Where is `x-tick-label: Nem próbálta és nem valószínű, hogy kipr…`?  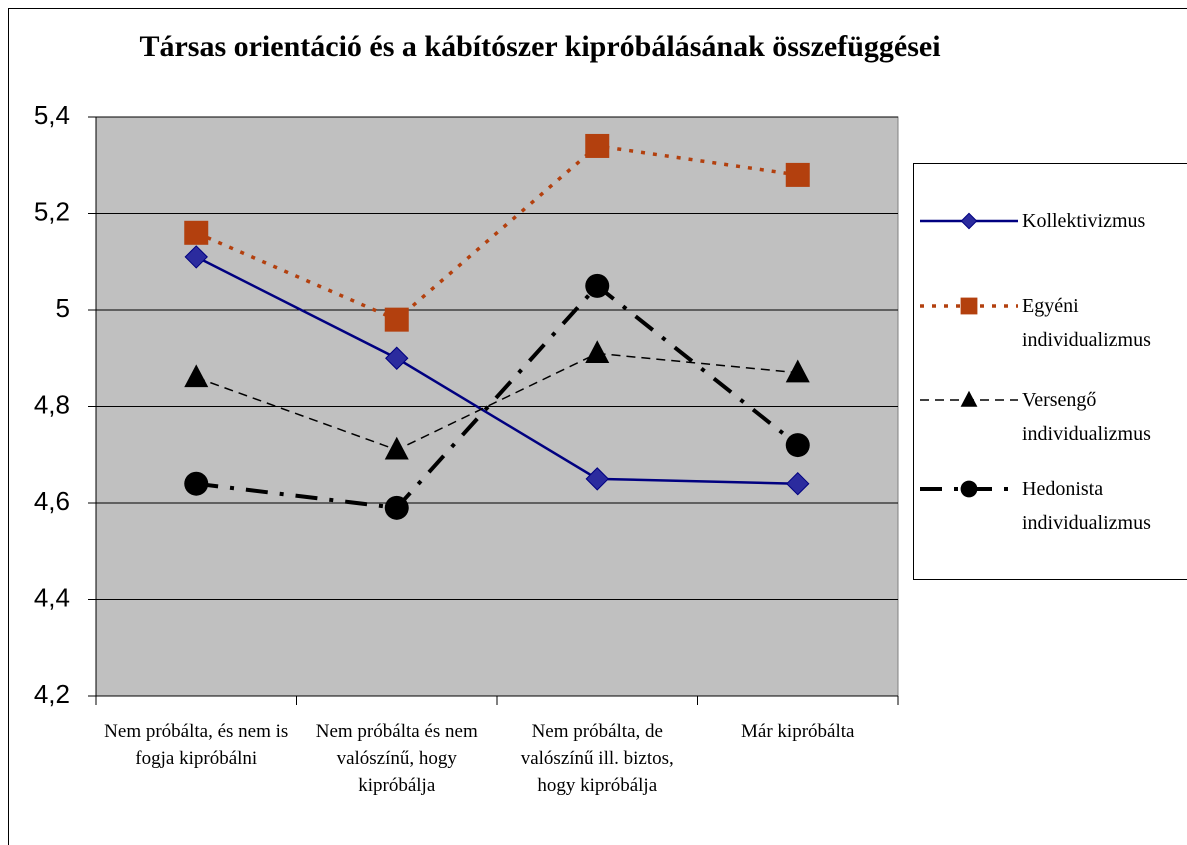
x-tick-label: Nem próbálta és nem valószínű, hogy kipr… is located at coordinates (396, 758).